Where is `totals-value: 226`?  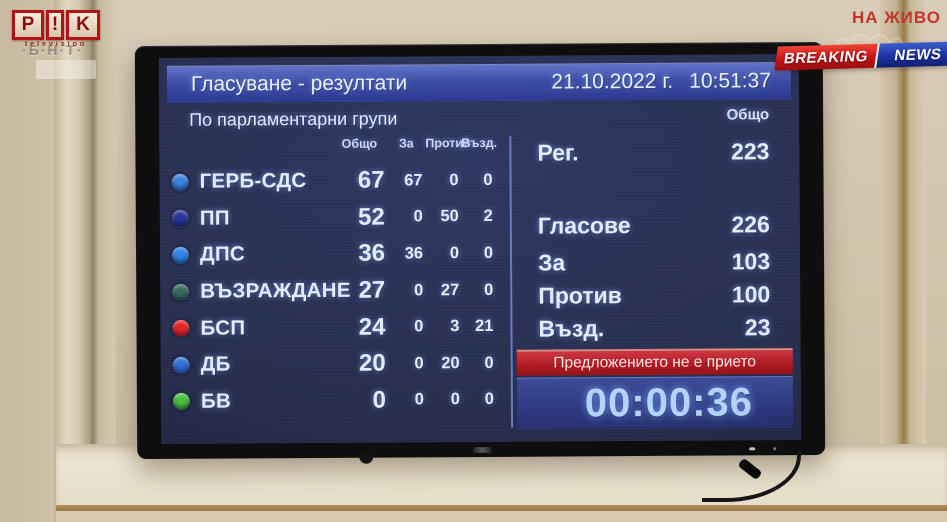
totals-value: 226 is located at coordinates (750, 224).